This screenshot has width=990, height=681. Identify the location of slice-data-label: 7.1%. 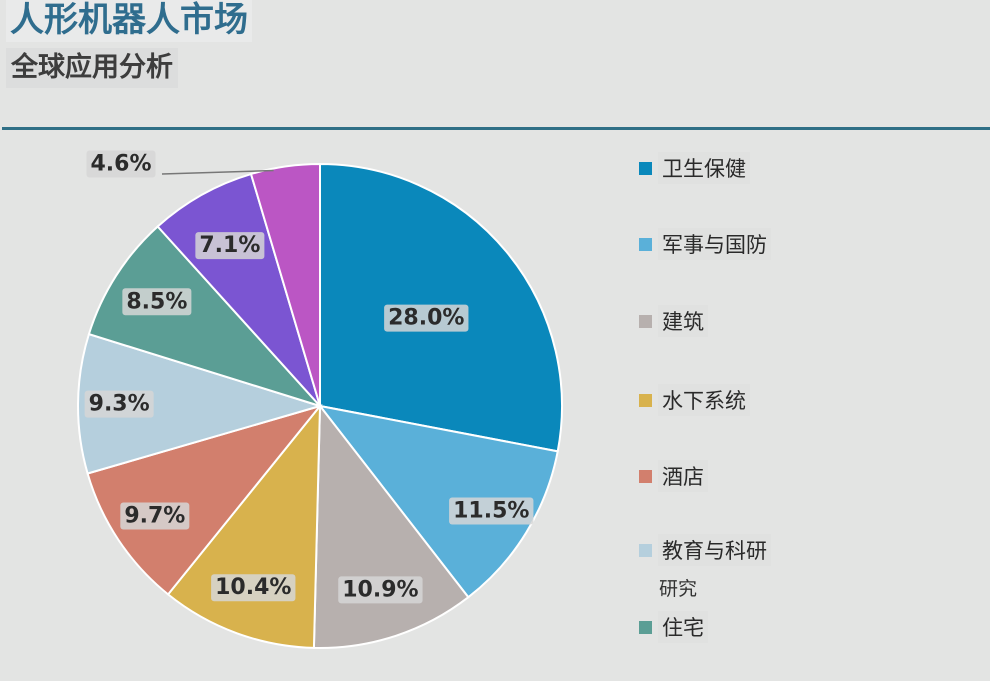
(230, 246).